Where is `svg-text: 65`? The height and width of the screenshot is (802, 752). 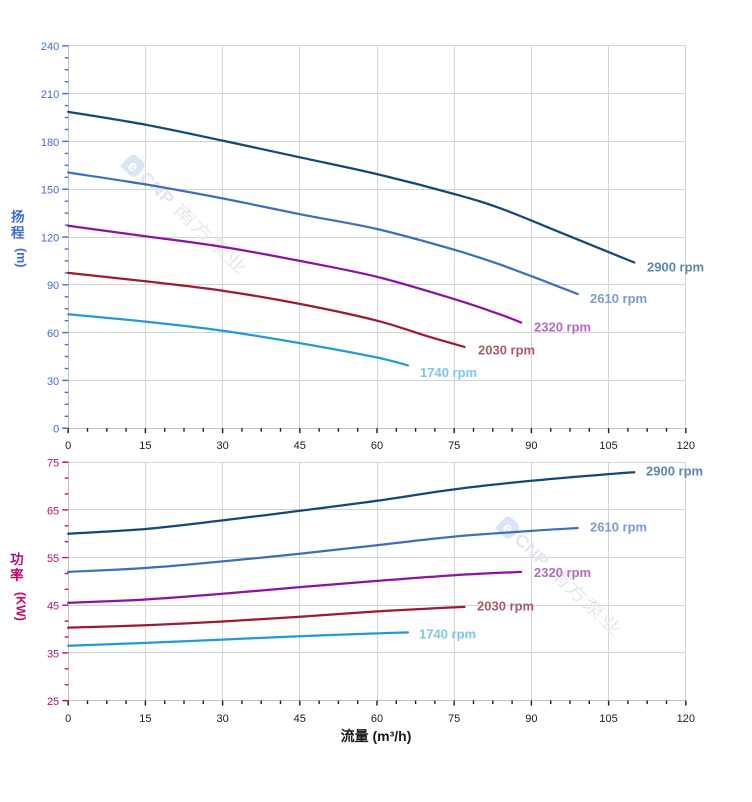
svg-text: 65 is located at coordinates (53, 511).